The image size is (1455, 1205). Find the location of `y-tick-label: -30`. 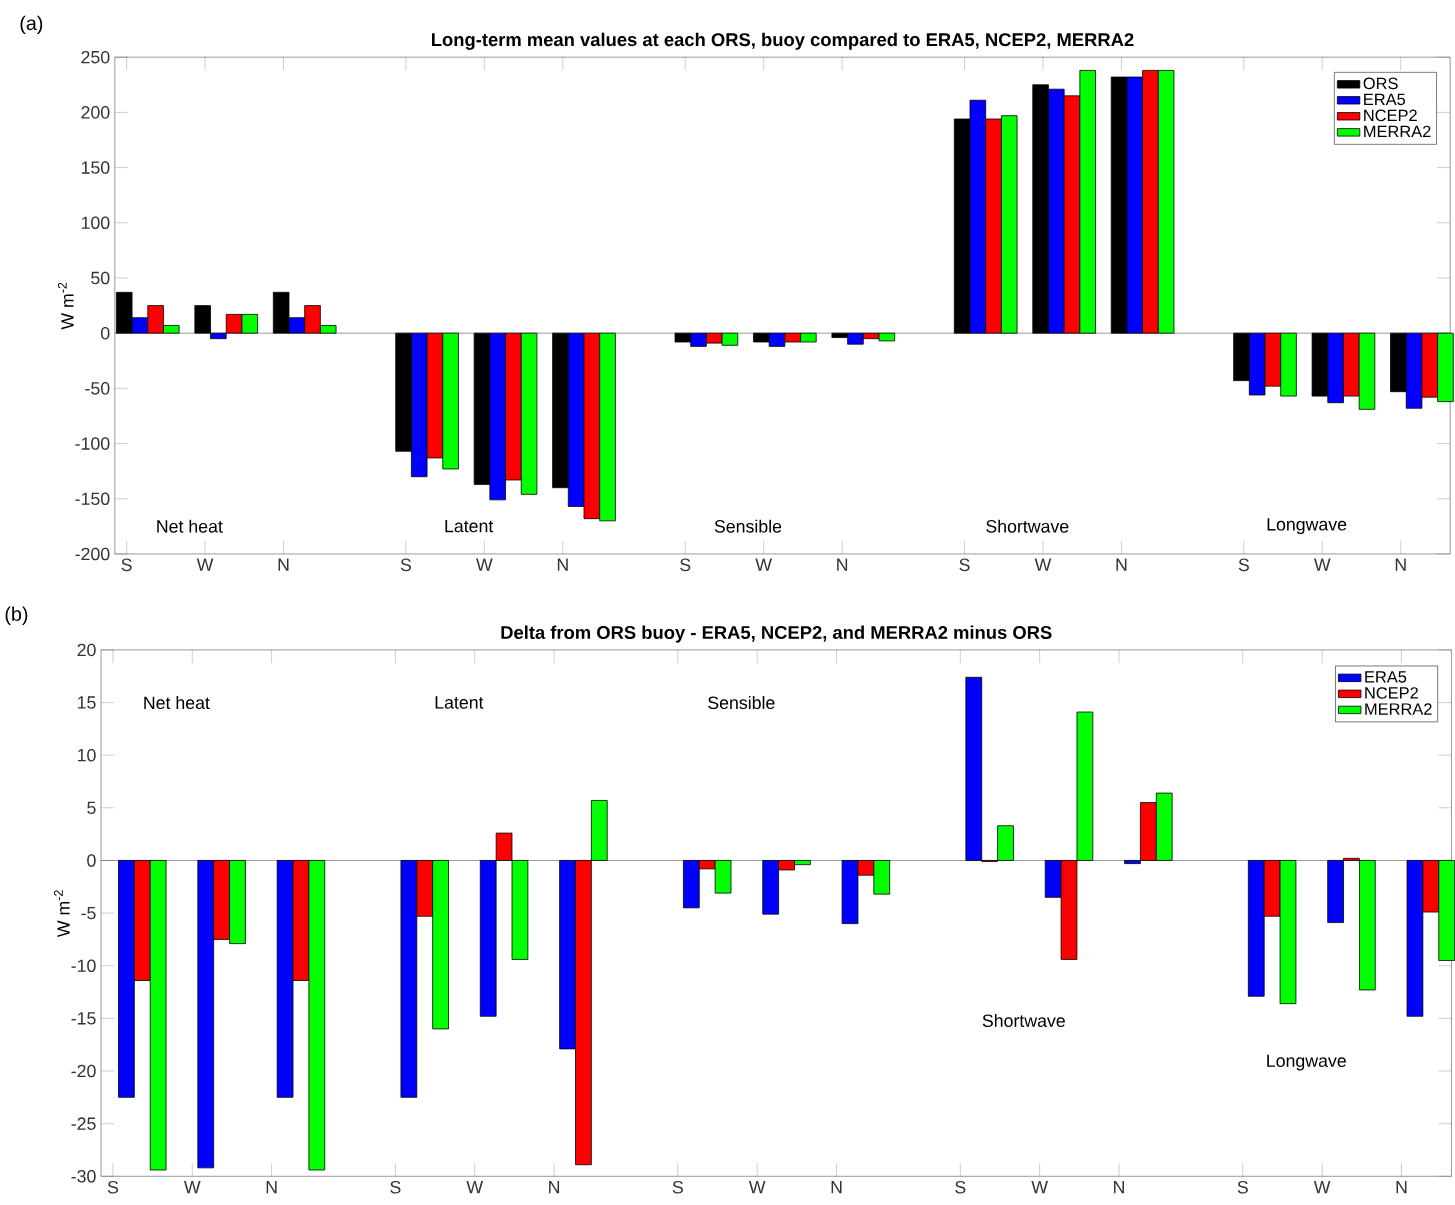

y-tick-label: -30 is located at coordinates (83, 1176).